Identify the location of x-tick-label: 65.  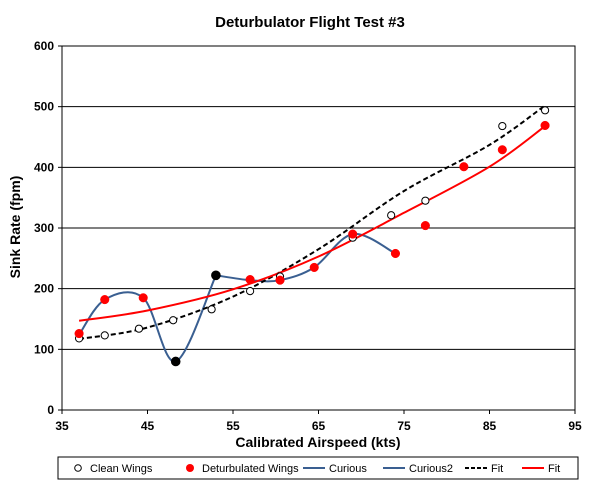
(319, 426).